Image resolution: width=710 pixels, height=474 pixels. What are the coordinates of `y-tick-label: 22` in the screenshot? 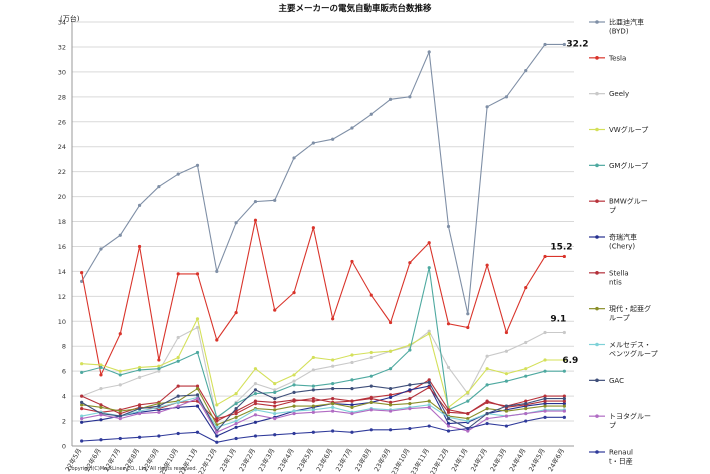 It's located at (62, 172).